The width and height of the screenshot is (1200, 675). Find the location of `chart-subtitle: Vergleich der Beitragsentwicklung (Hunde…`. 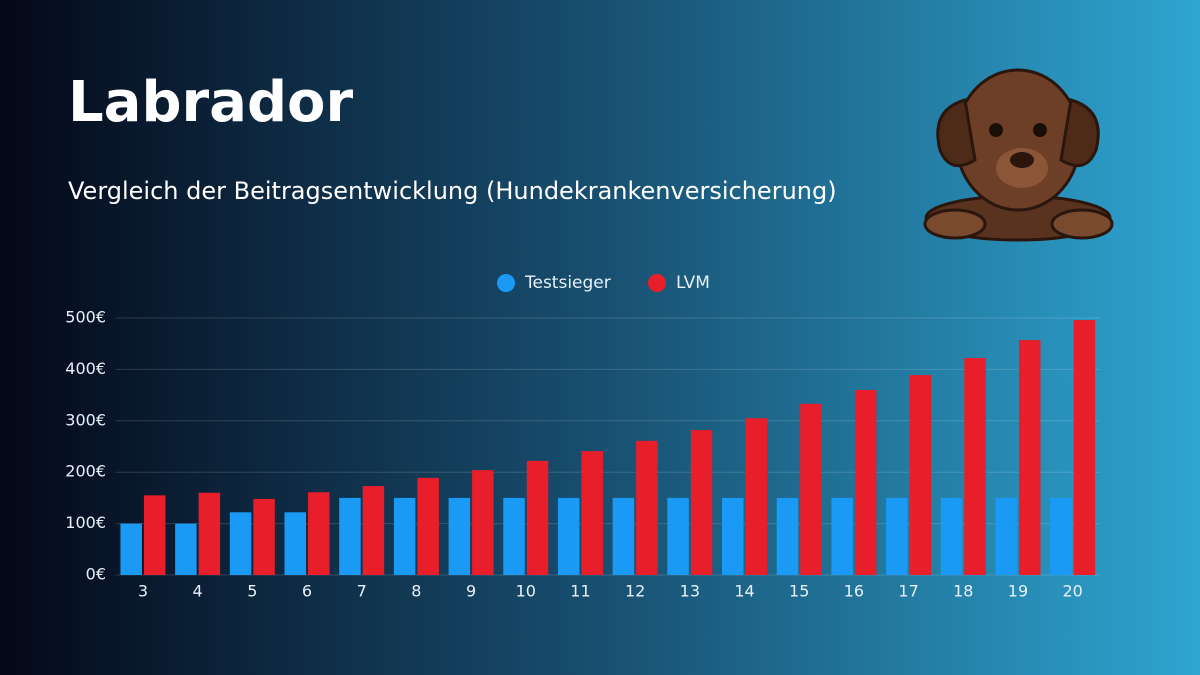

chart-subtitle: Vergleich der Beitragsentwicklung (Hunde… is located at coordinates (452, 191).